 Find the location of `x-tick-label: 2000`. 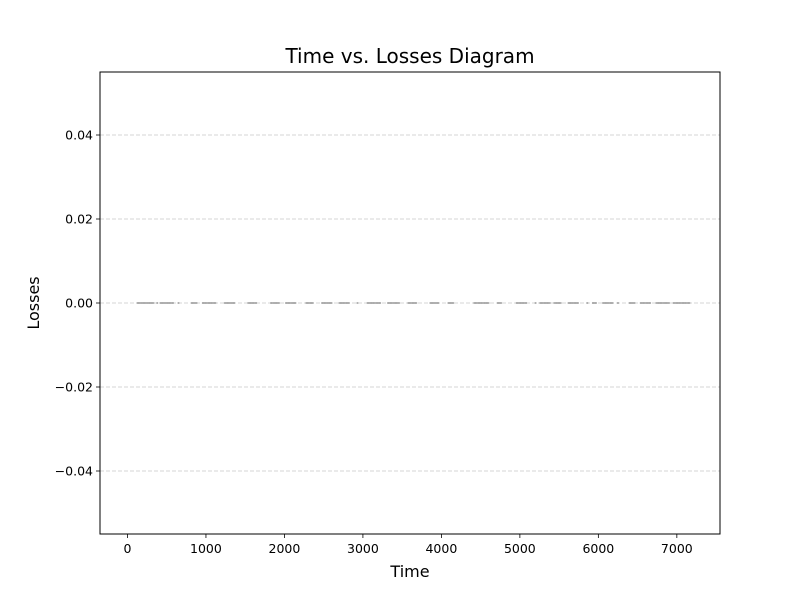

x-tick-label: 2000 is located at coordinates (285, 548).